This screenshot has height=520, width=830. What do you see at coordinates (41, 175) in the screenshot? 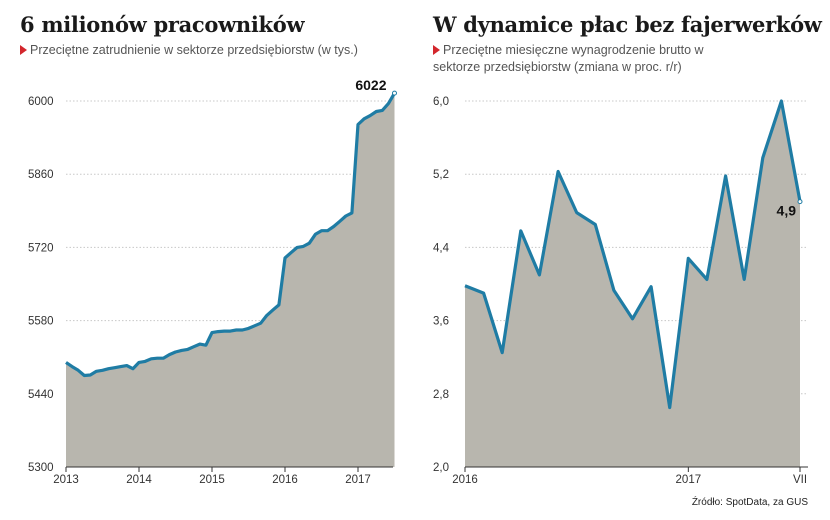
I see `y-tick-label: 5860` at bounding box center [41, 175].